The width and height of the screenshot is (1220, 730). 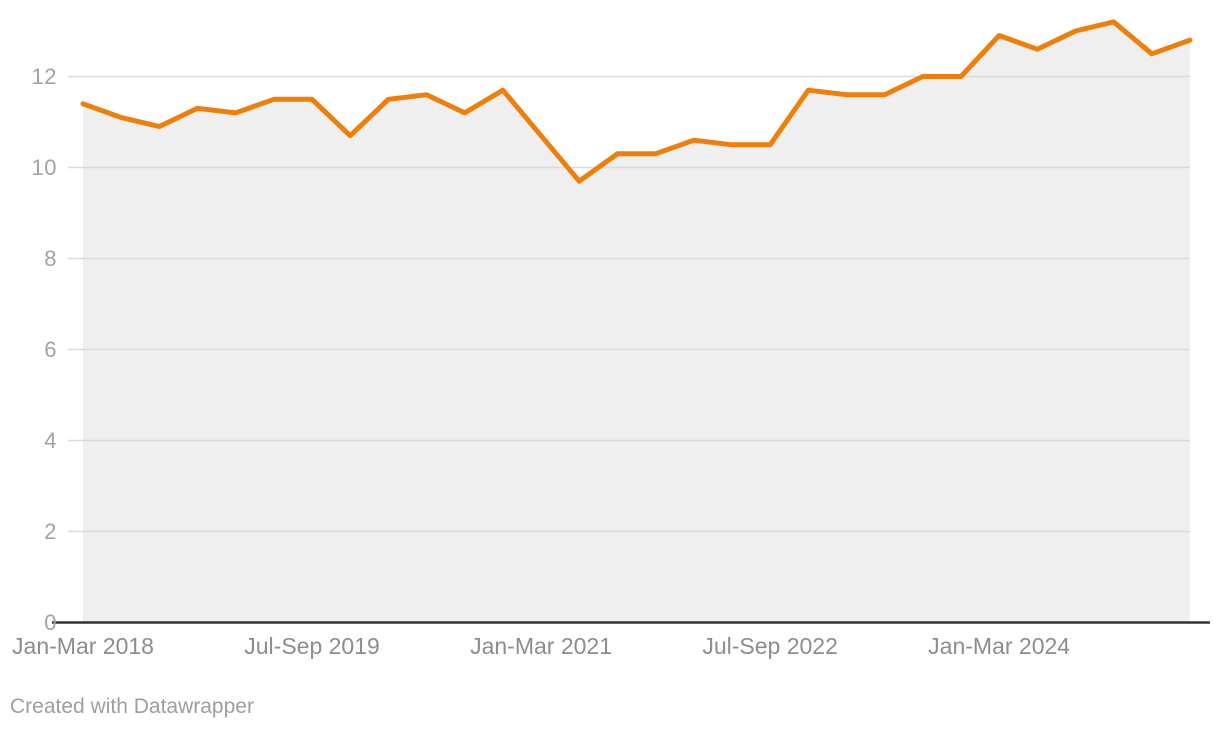 I want to click on x-axis-tick-label: Jul-Sep 2019, so click(x=312, y=646).